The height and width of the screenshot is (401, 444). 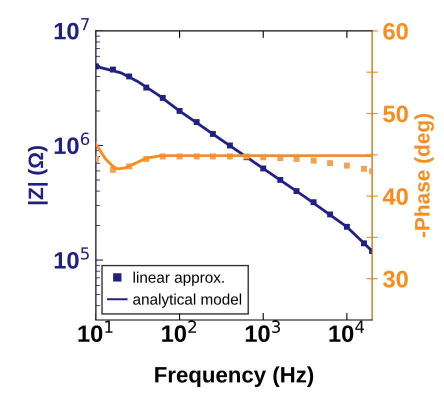 I want to click on y-axis-title: |Z| (Ω), so click(x=38, y=175).